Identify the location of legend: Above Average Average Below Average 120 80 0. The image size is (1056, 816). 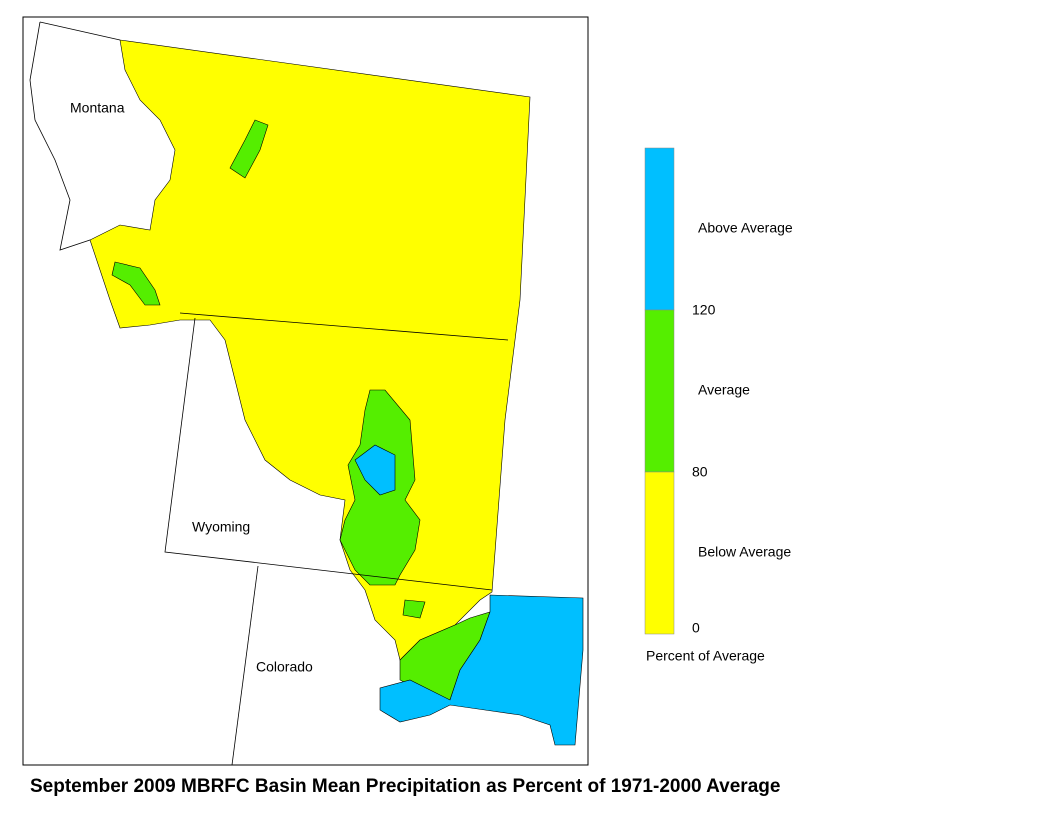
(718, 391).